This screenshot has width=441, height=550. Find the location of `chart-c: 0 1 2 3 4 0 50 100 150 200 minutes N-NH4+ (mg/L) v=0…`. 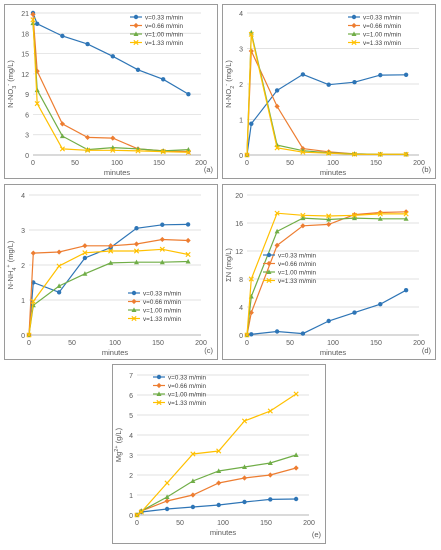

chart-c: 0 1 2 3 4 0 50 100 150 200 minutes N-NH4+ (mg/L) v=0… is located at coordinates (109, 275).